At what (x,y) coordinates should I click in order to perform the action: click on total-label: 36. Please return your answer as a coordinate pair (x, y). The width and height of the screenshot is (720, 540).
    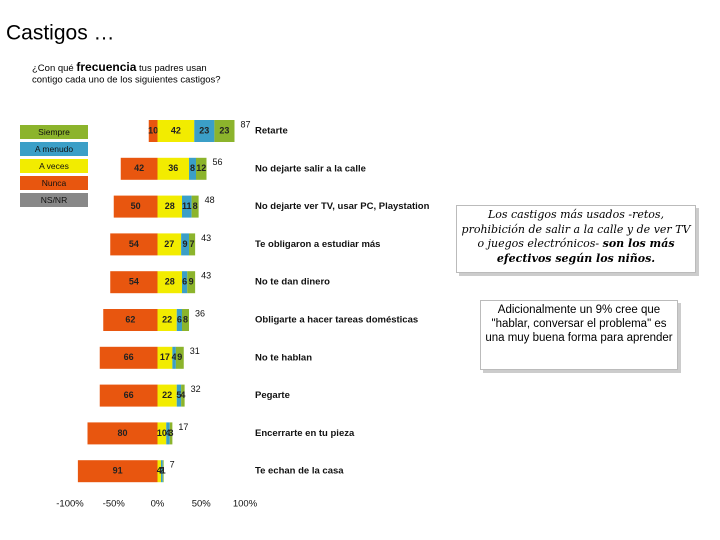
    Looking at the image, I should click on (200, 313).